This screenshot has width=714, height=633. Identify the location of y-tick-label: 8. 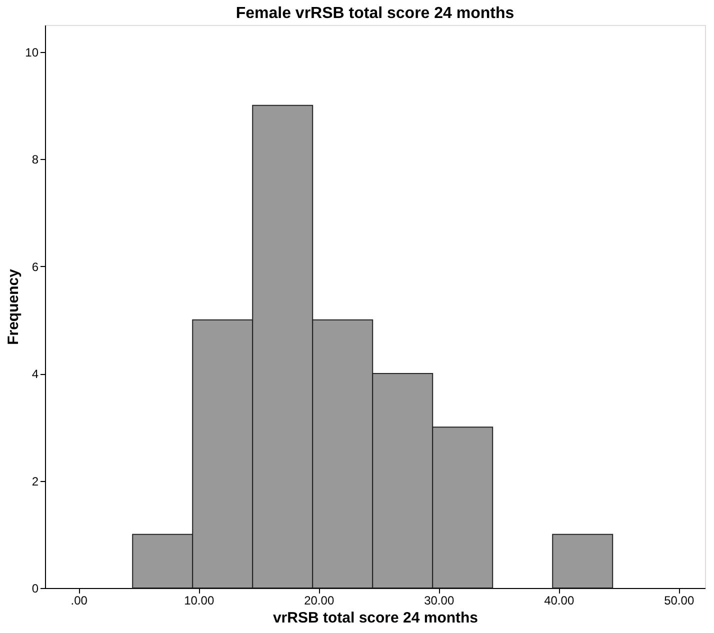
(35, 159).